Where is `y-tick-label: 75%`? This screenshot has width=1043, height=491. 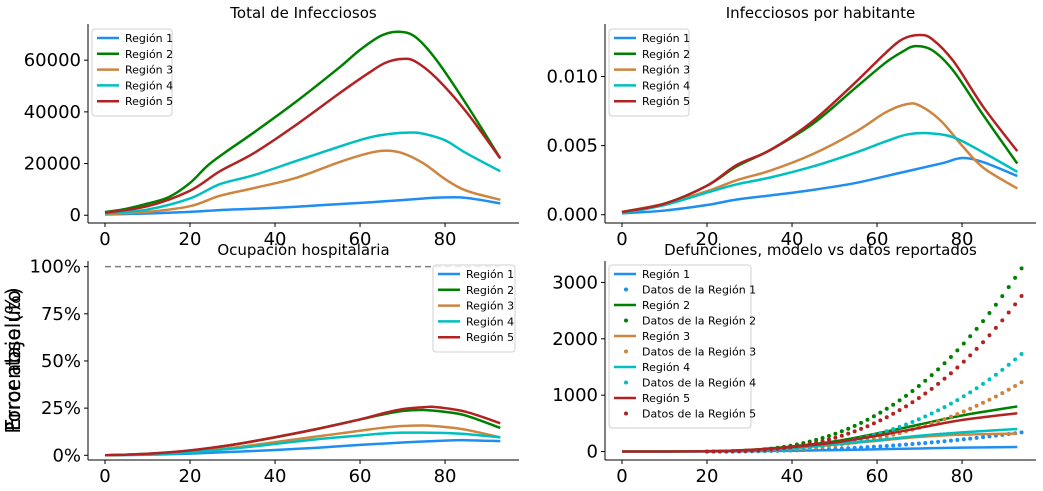 y-tick-label: 75% is located at coordinates (61, 314).